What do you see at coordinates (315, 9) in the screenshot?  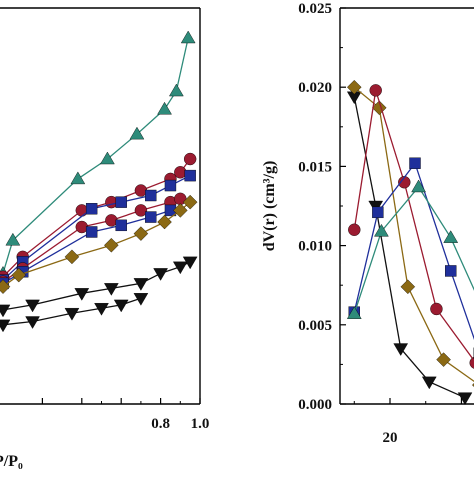 I see `y-tick-label-5: 0.025` at bounding box center [315, 9].